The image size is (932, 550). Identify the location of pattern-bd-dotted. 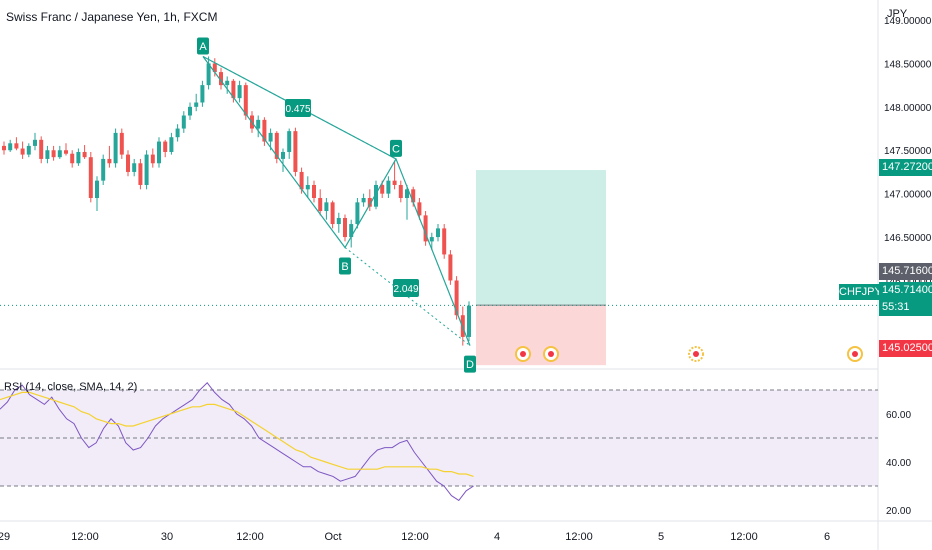
(407, 297).